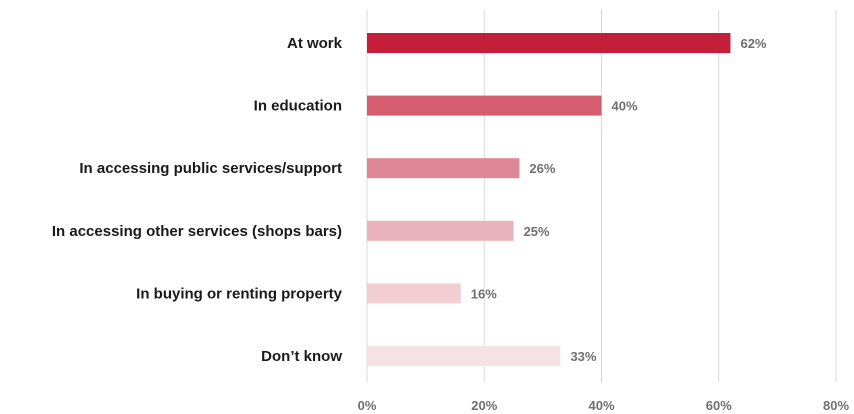 This screenshot has height=414, width=854. I want to click on category-label: At work, so click(315, 43).